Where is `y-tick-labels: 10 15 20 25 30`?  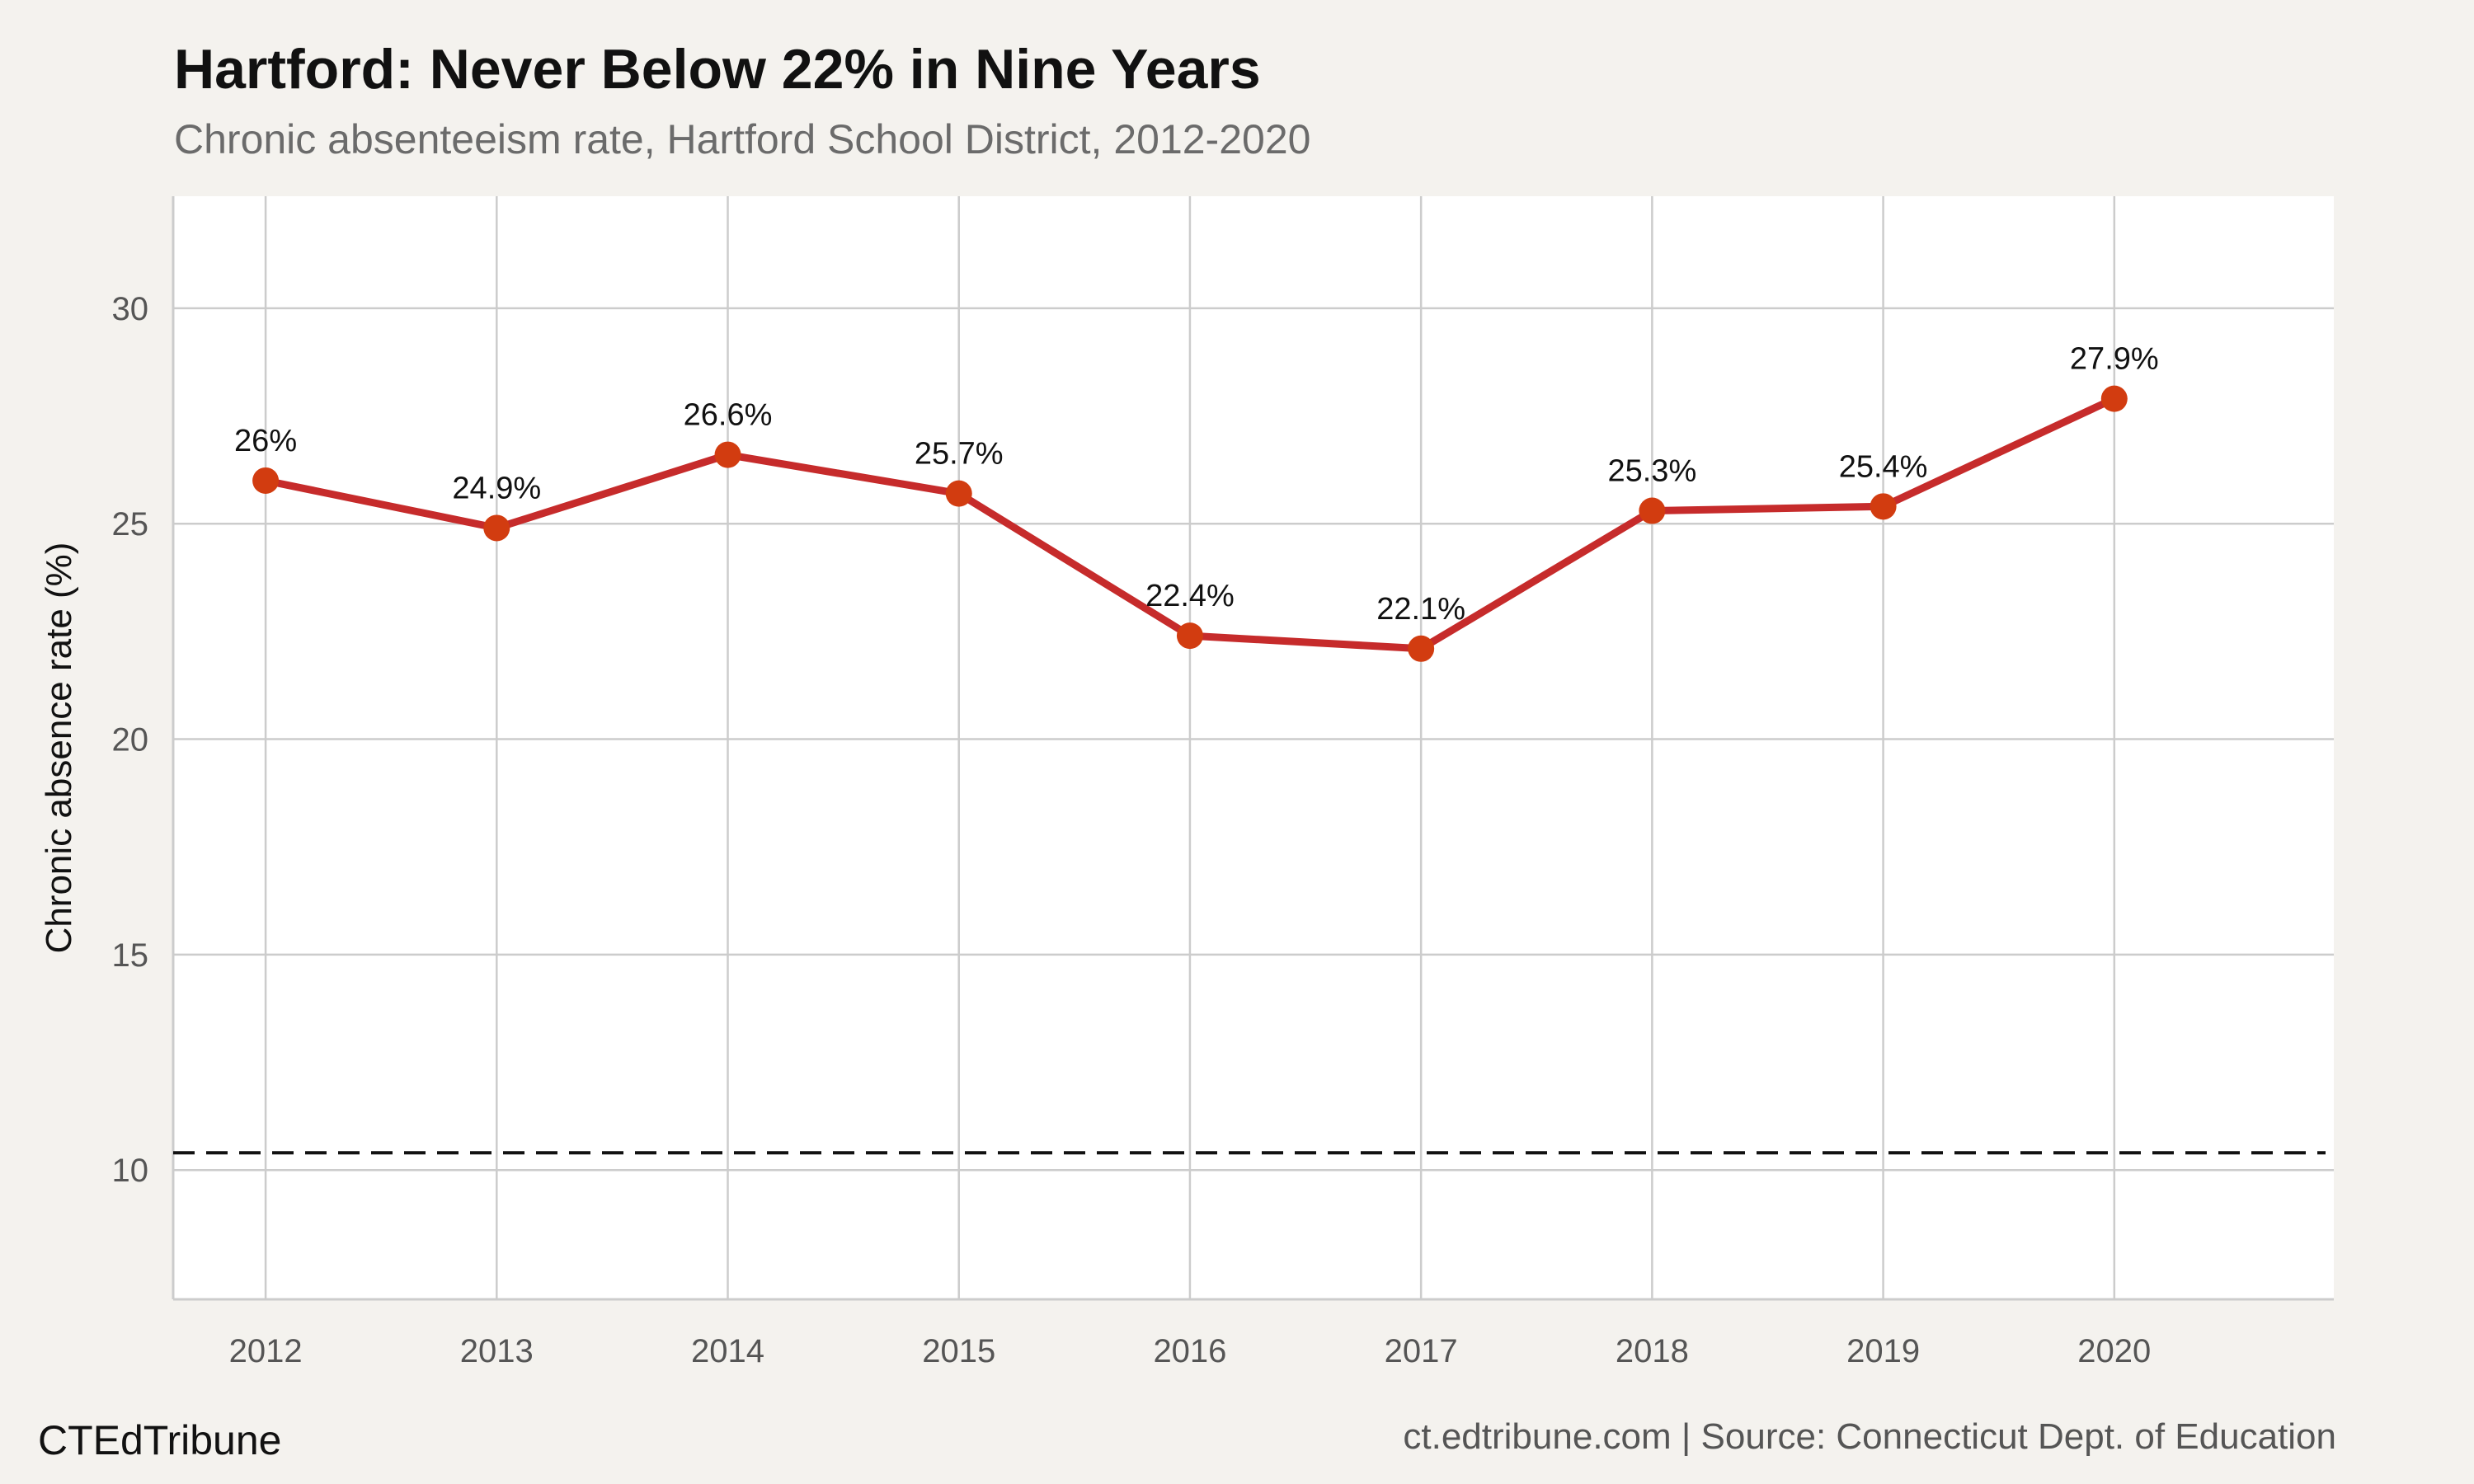
y-tick-labels: 10 15 20 25 30 is located at coordinates (130, 740).